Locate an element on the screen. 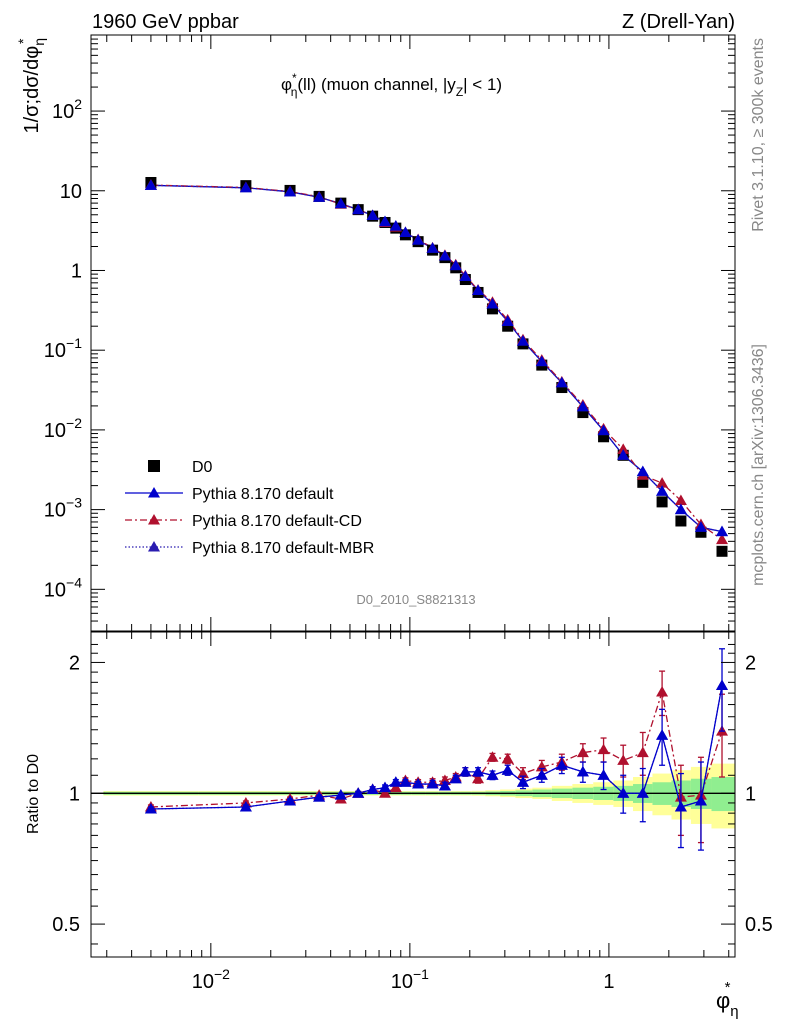 This screenshot has width=786, height=1024. rivet-label: Rivet 3.1.10, ≥ 300k events is located at coordinates (758, 135).